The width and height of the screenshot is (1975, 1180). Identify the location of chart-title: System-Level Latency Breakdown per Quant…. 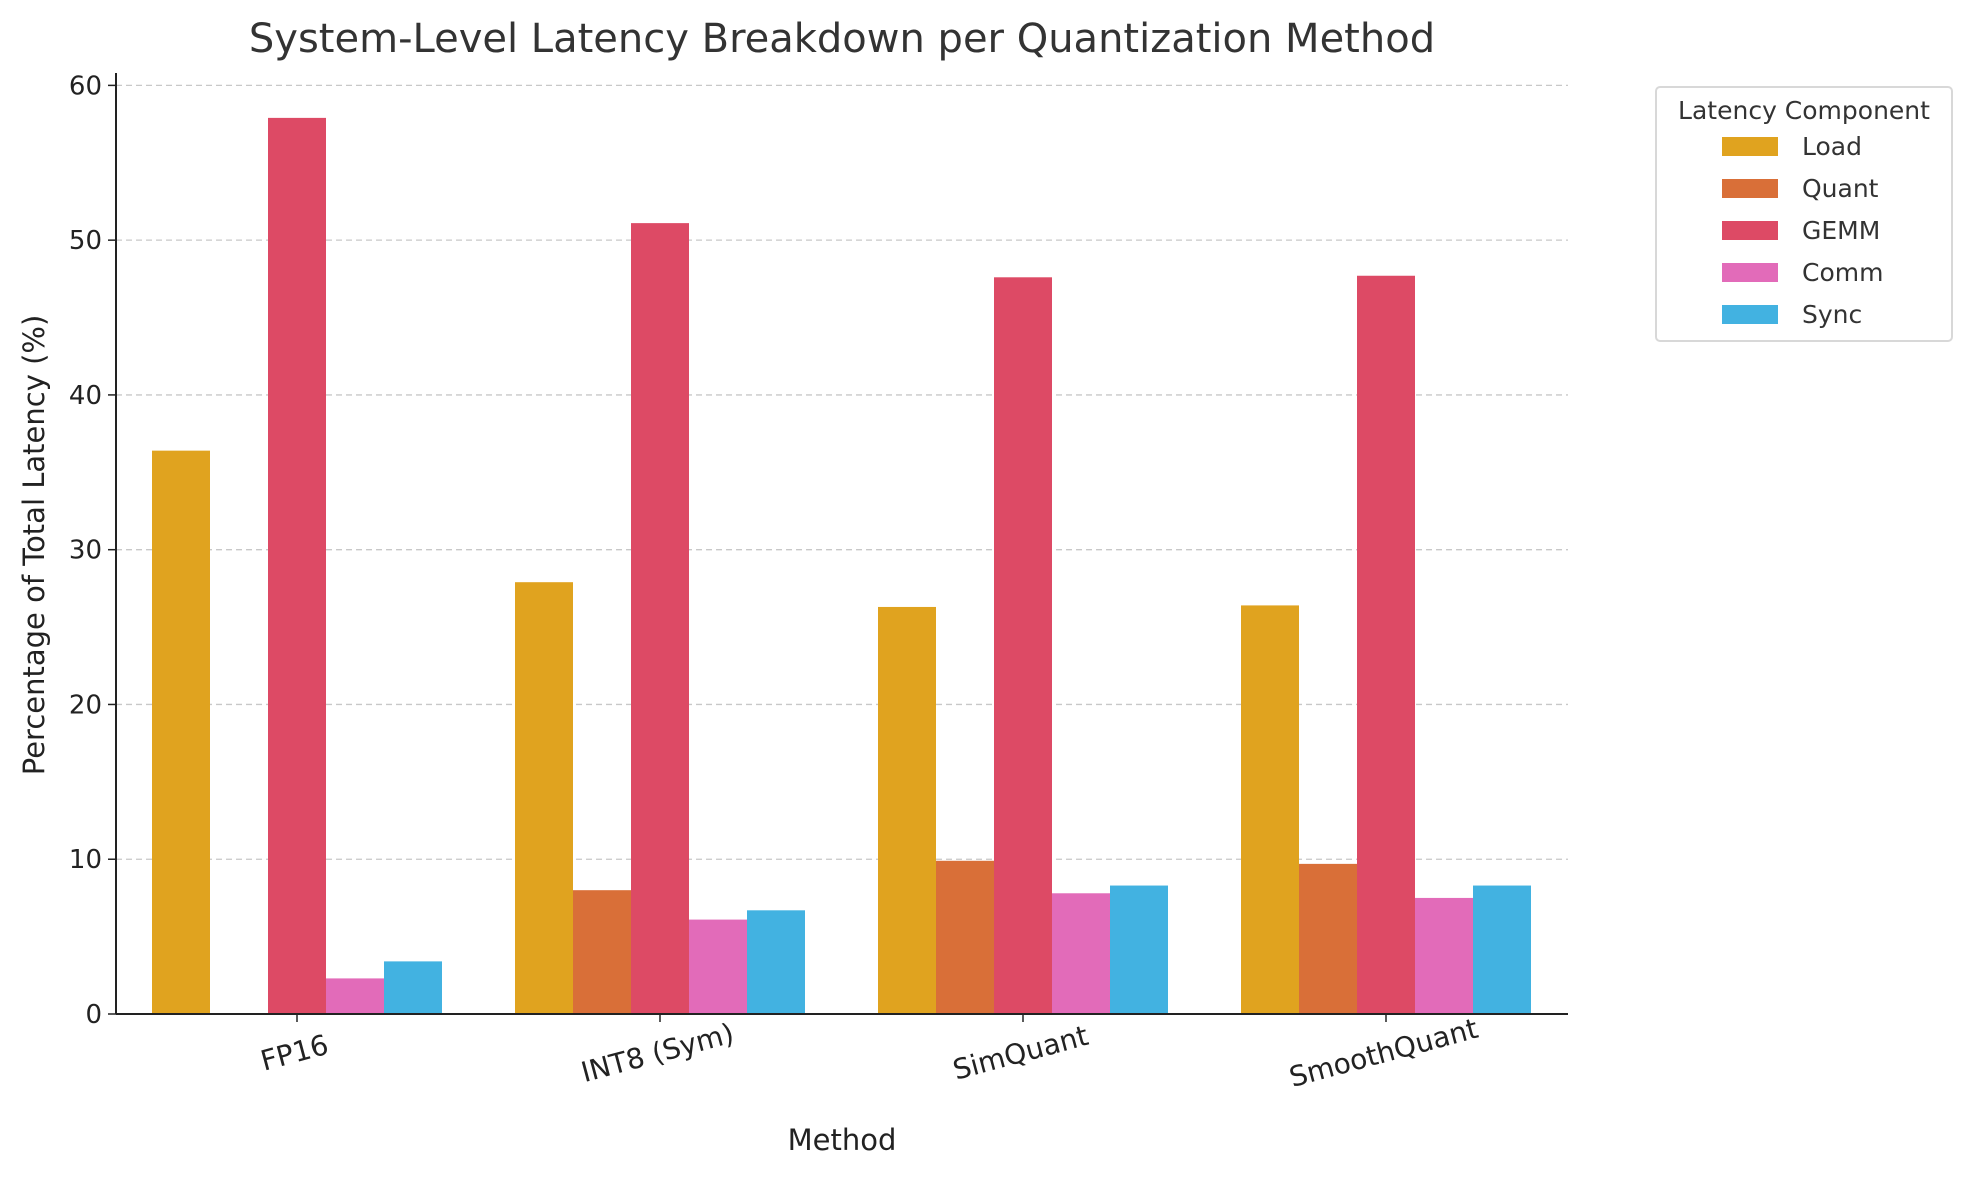
(842, 39).